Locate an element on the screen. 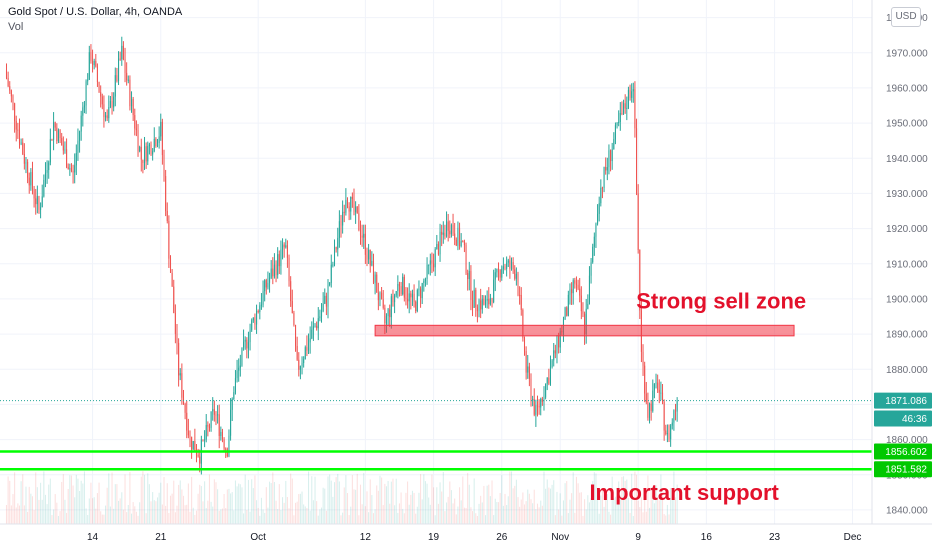  price-tag is located at coordinates (903, 469).